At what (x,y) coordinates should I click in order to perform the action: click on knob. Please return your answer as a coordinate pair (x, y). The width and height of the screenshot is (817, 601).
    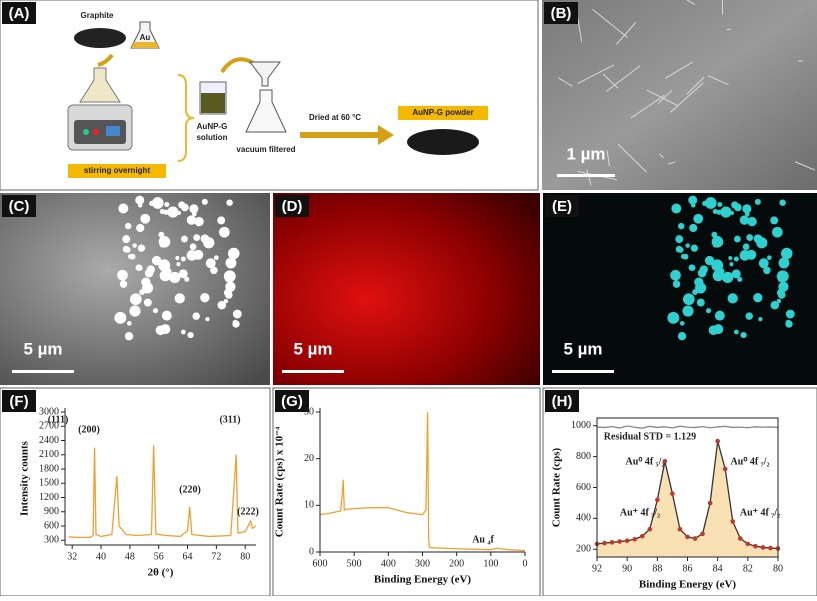
    Looking at the image, I should click on (86, 132).